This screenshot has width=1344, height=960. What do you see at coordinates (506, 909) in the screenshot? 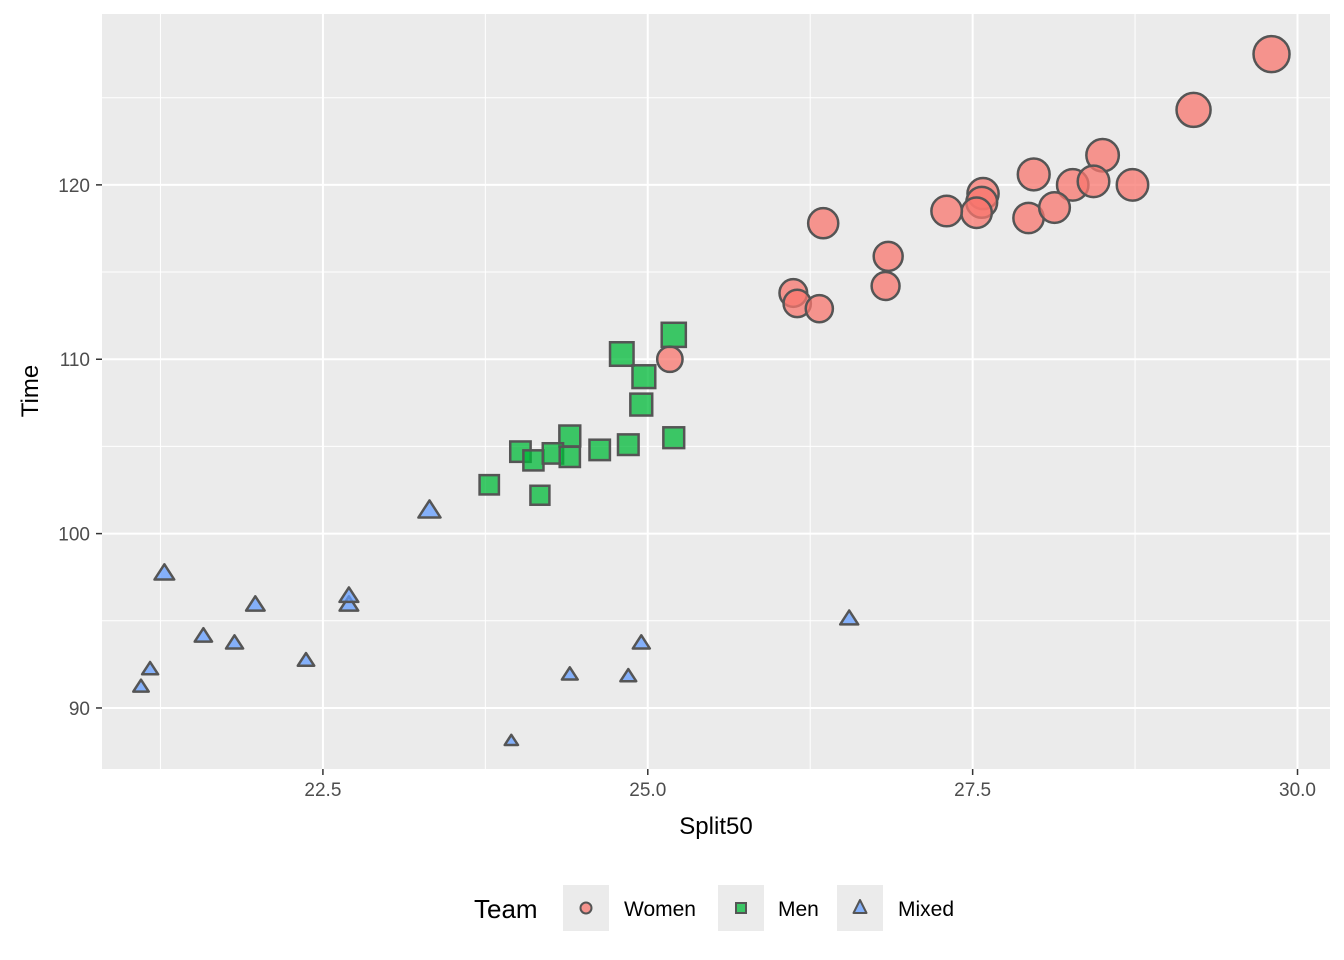
I see `legend-title: Team` at bounding box center [506, 909].